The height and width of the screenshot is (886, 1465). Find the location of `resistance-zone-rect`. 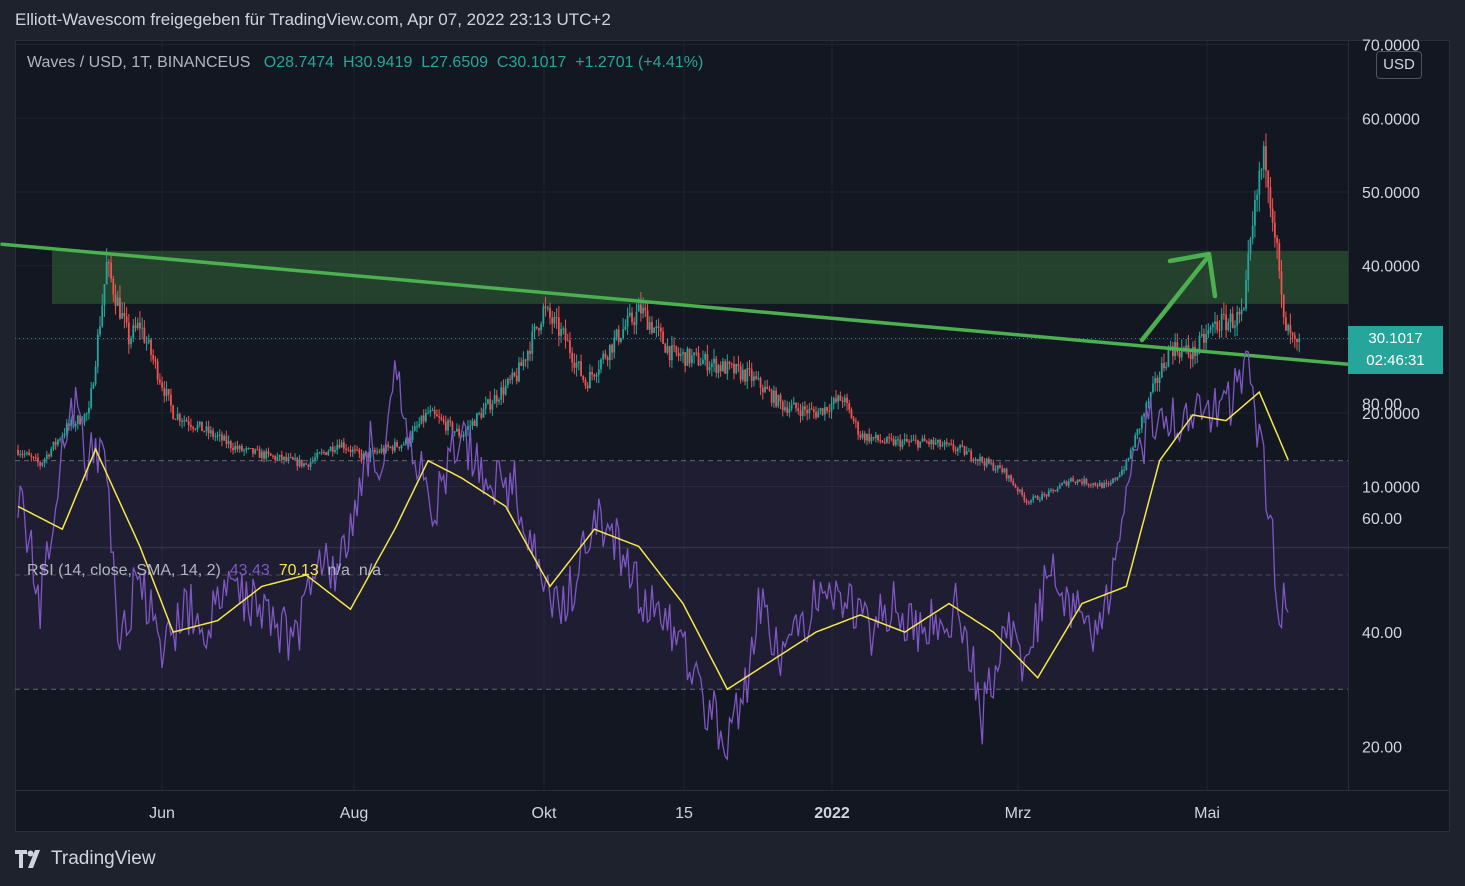

resistance-zone-rect is located at coordinates (700, 277).